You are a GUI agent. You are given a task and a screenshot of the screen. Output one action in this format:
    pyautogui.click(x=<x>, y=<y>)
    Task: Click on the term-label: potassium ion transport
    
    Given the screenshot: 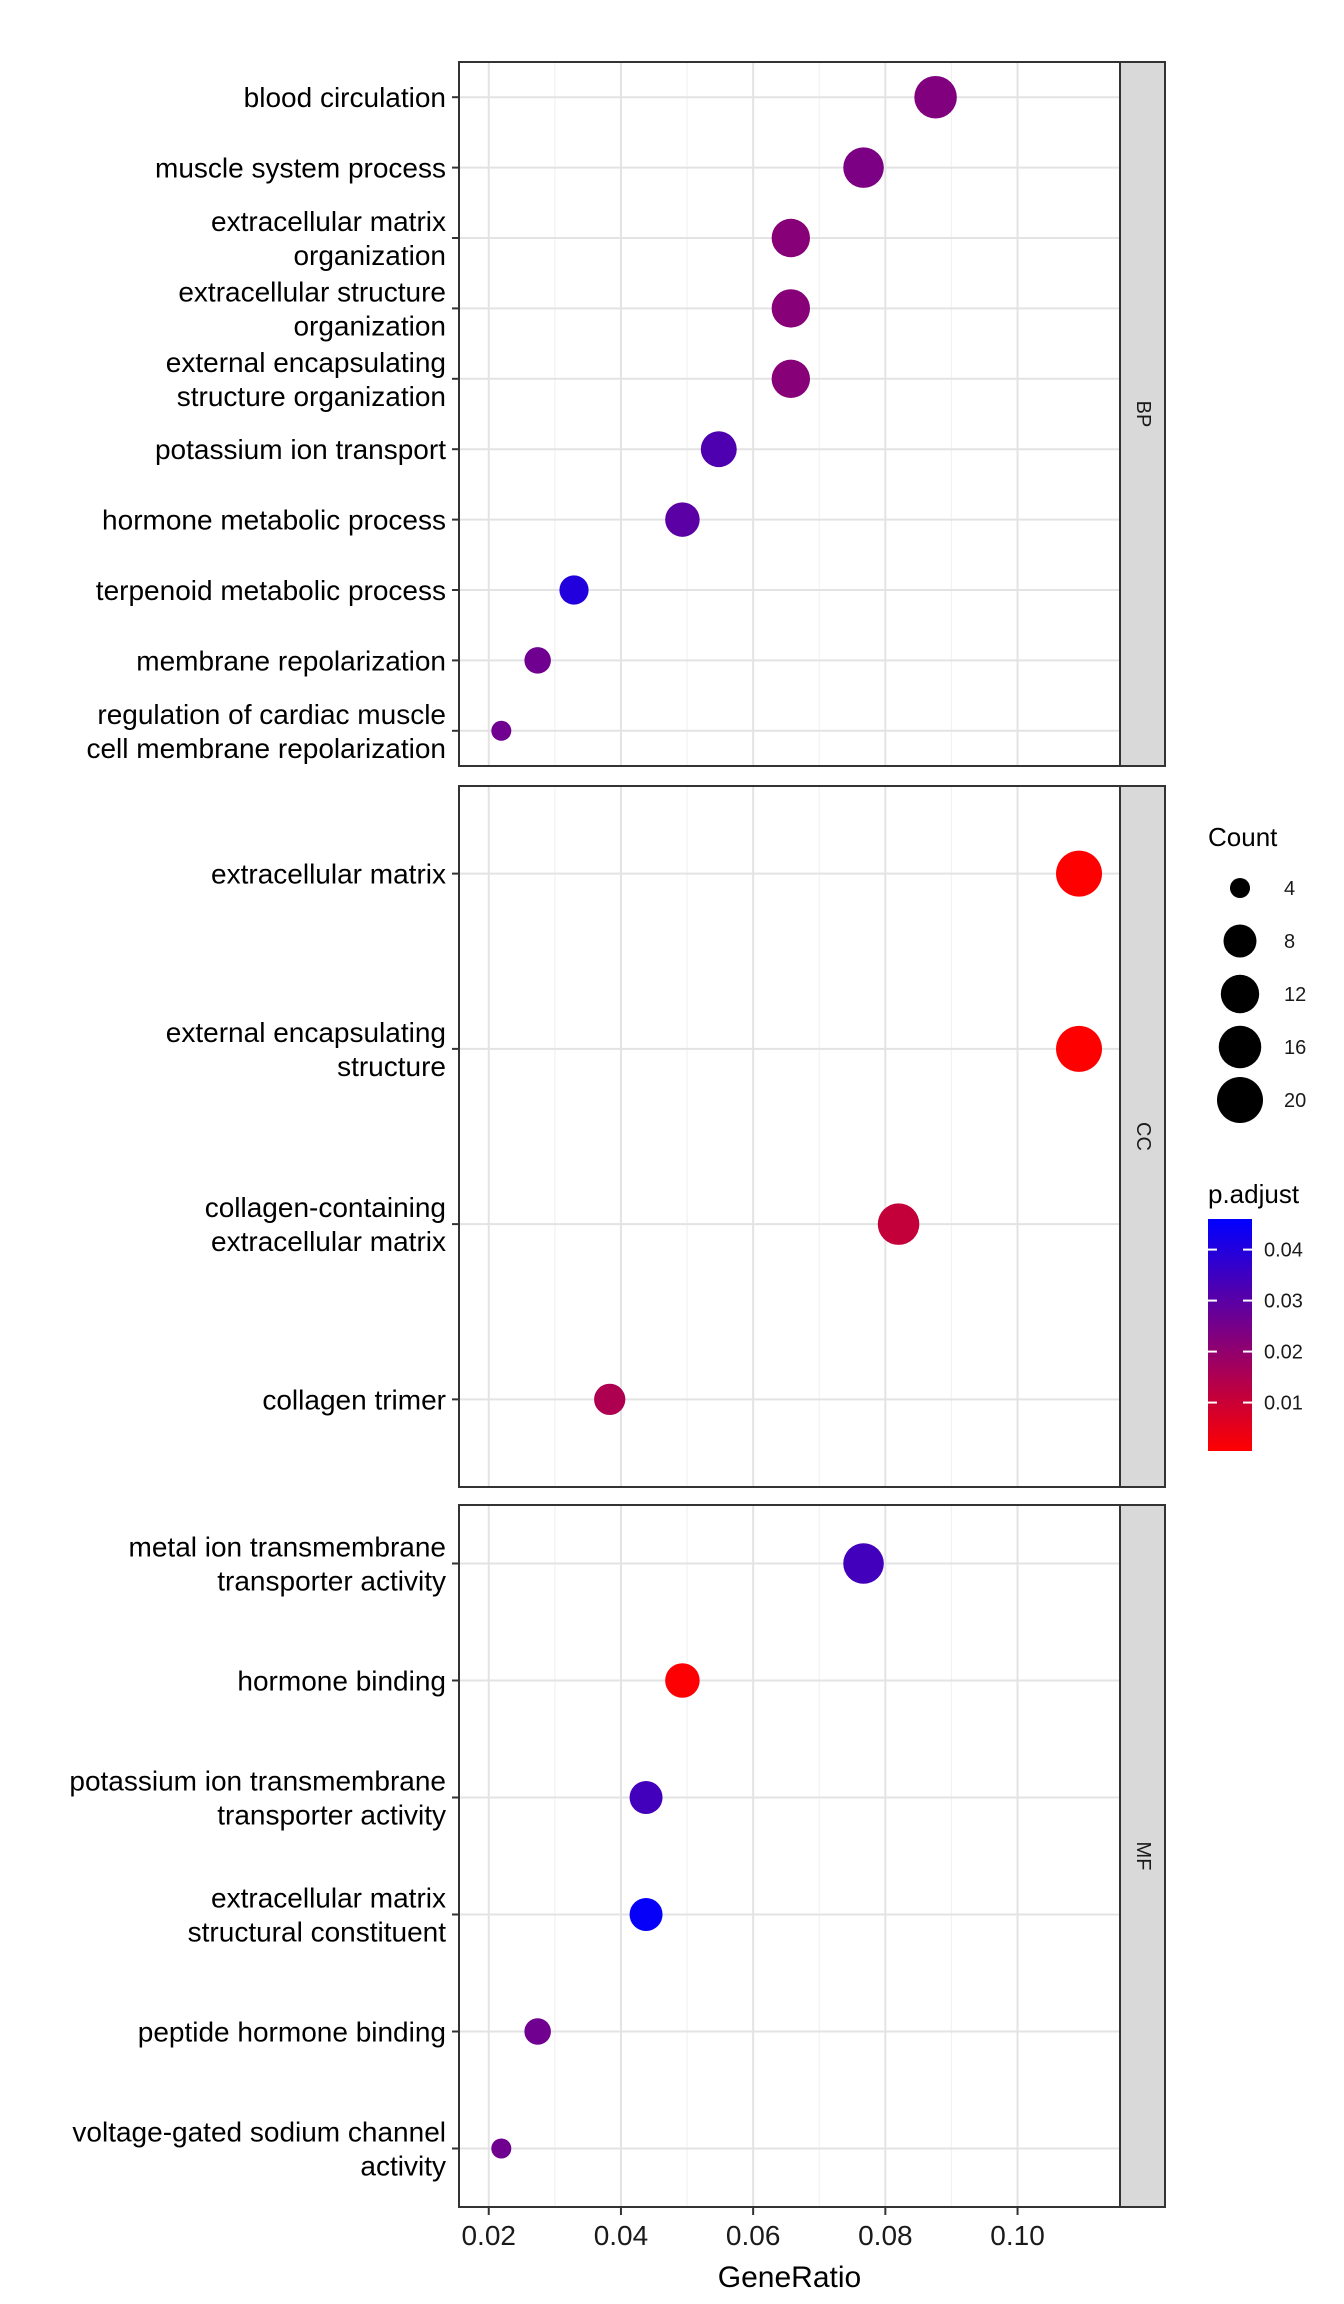 What is the action you would take?
    pyautogui.click(x=300, y=449)
    